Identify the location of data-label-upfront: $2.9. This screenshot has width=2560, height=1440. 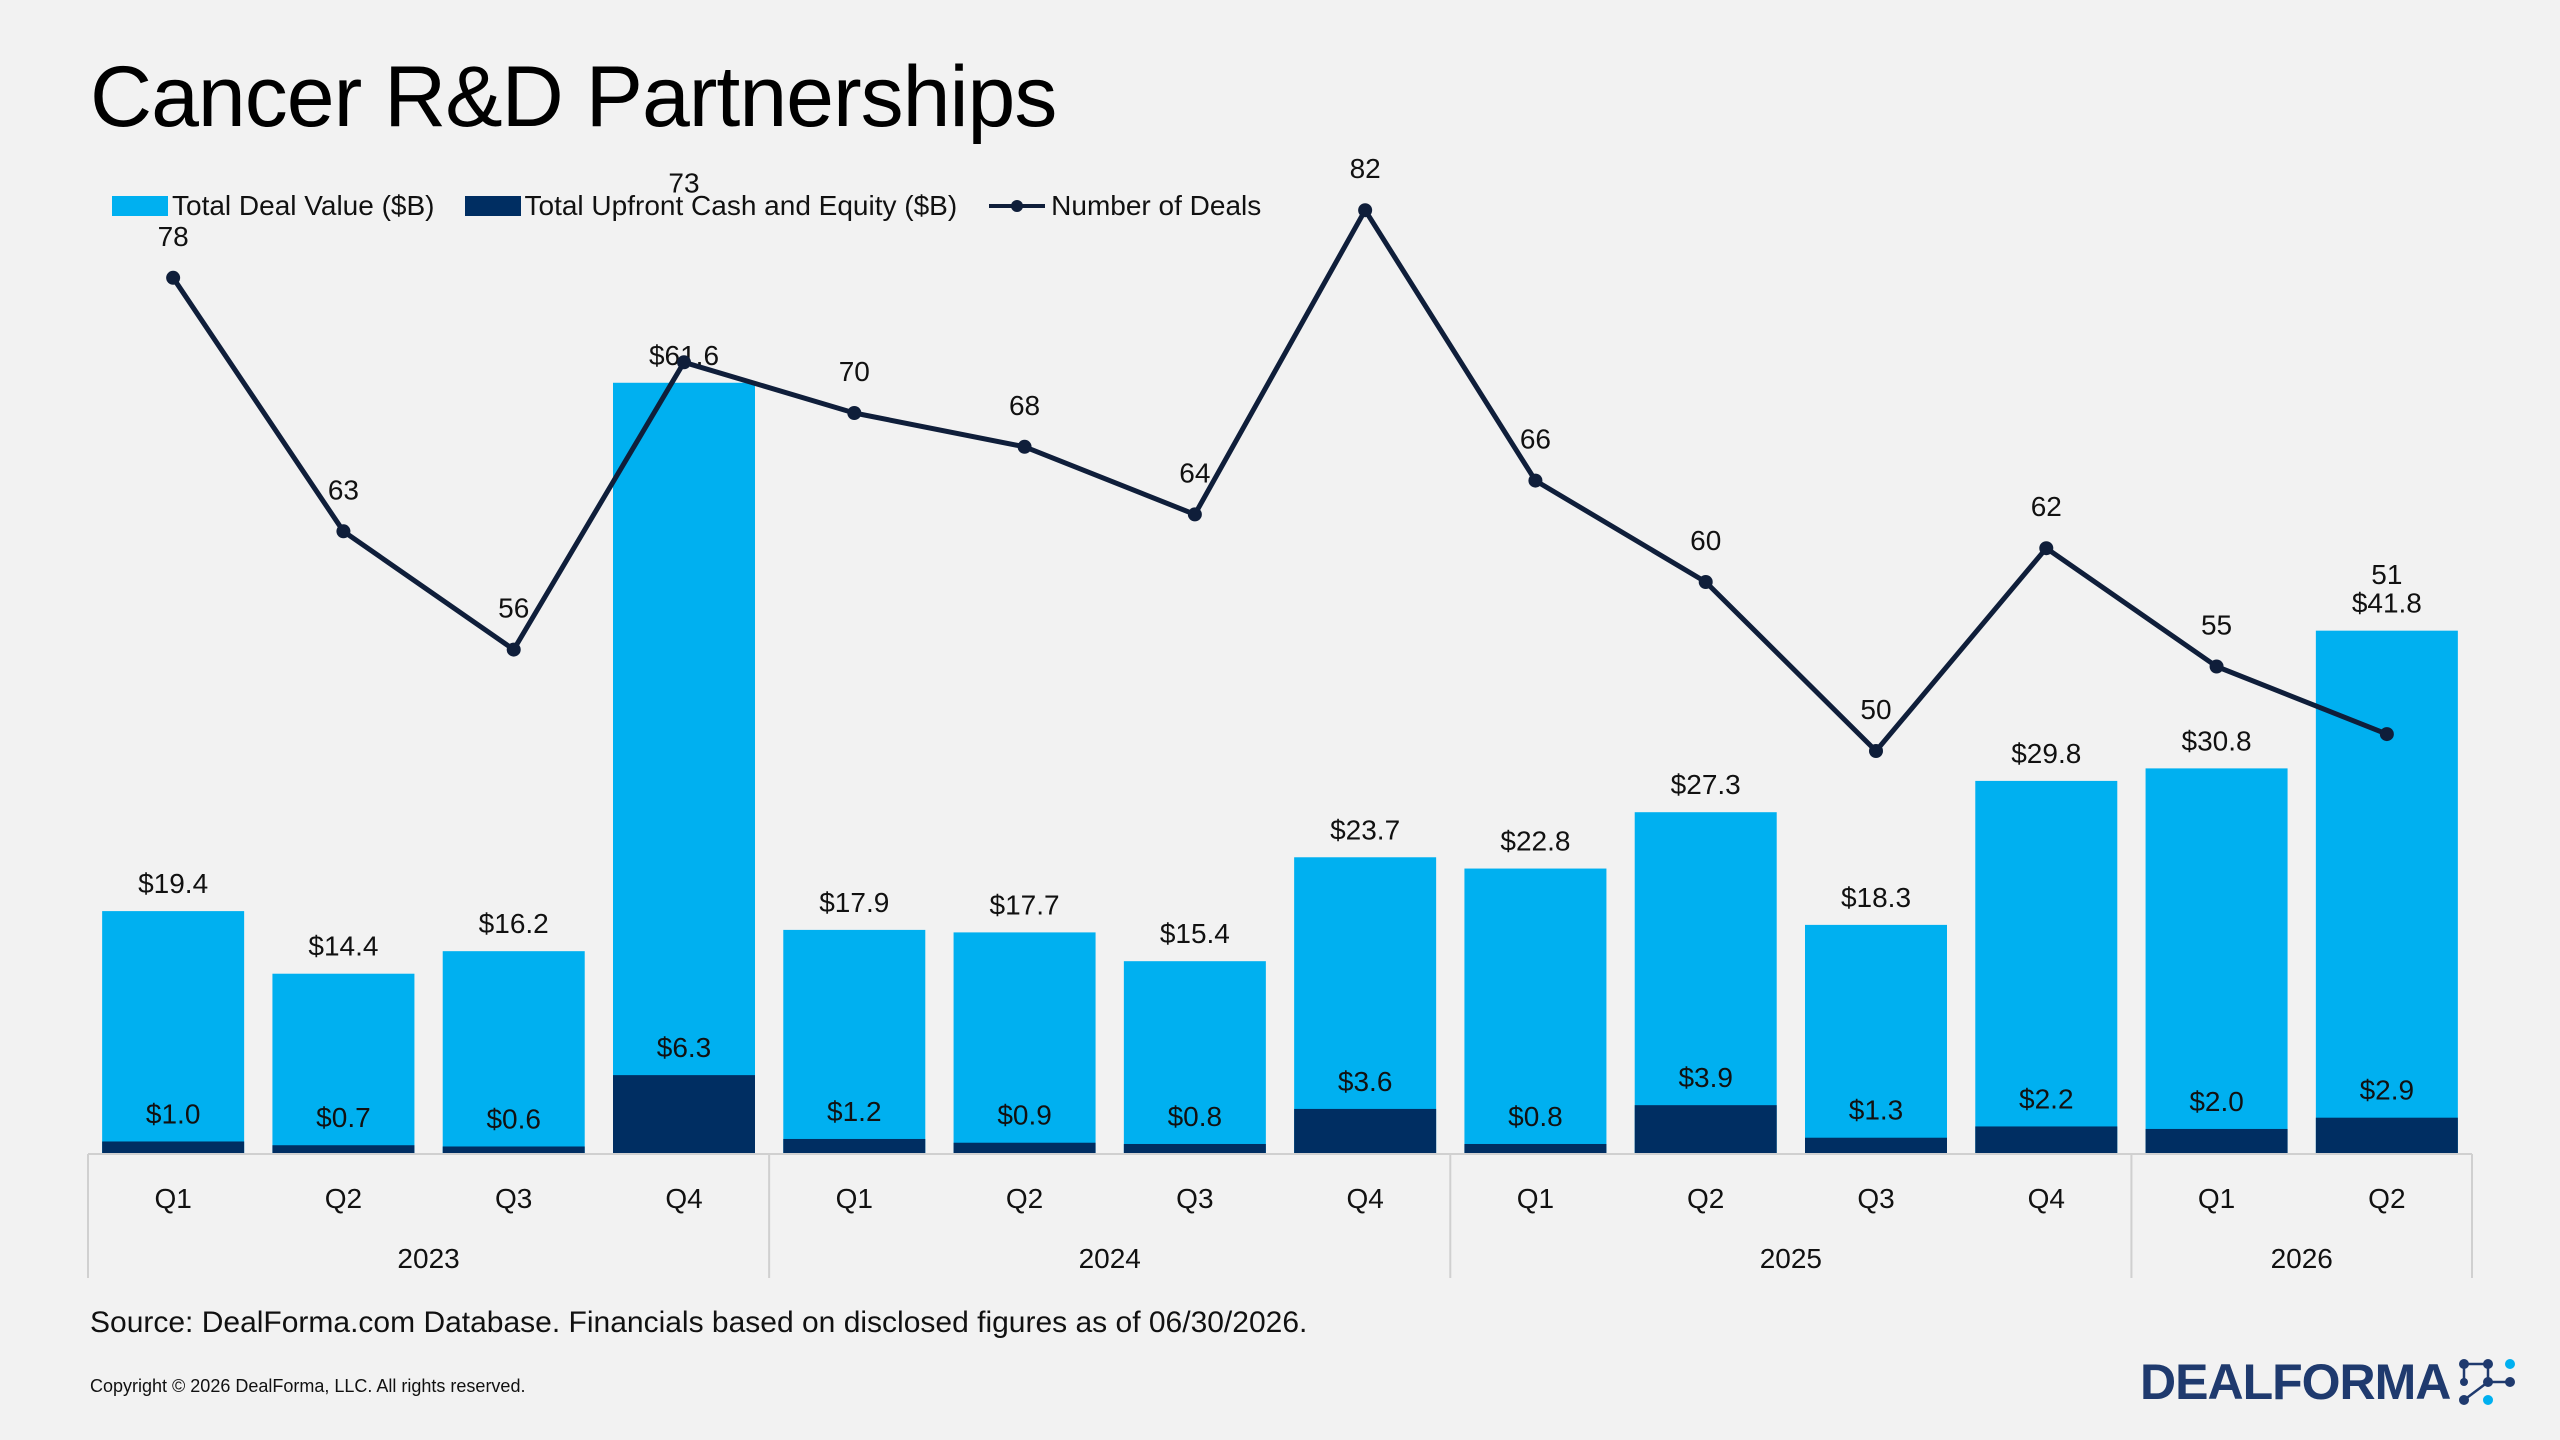
(2387, 1090).